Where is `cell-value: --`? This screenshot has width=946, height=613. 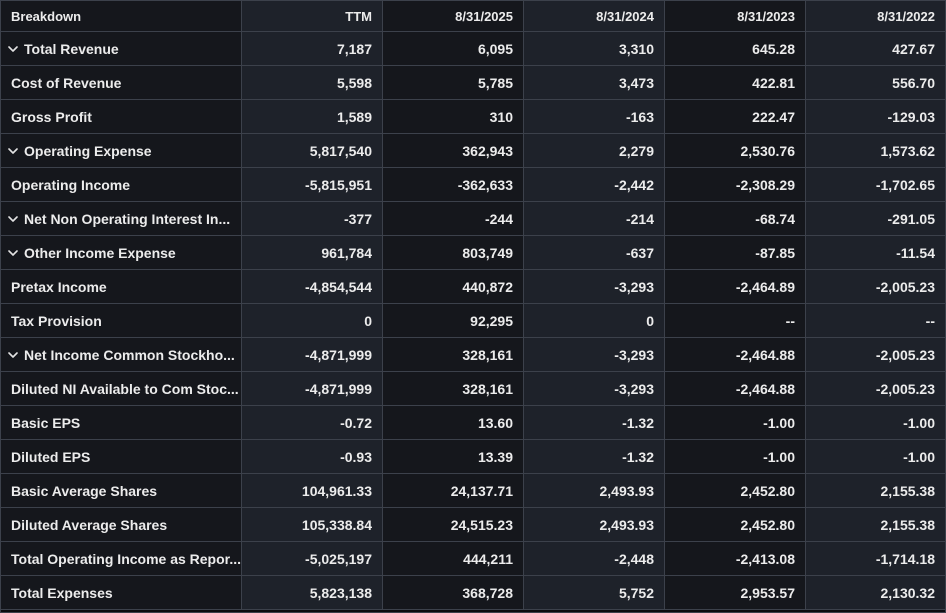 cell-value: -- is located at coordinates (790, 320).